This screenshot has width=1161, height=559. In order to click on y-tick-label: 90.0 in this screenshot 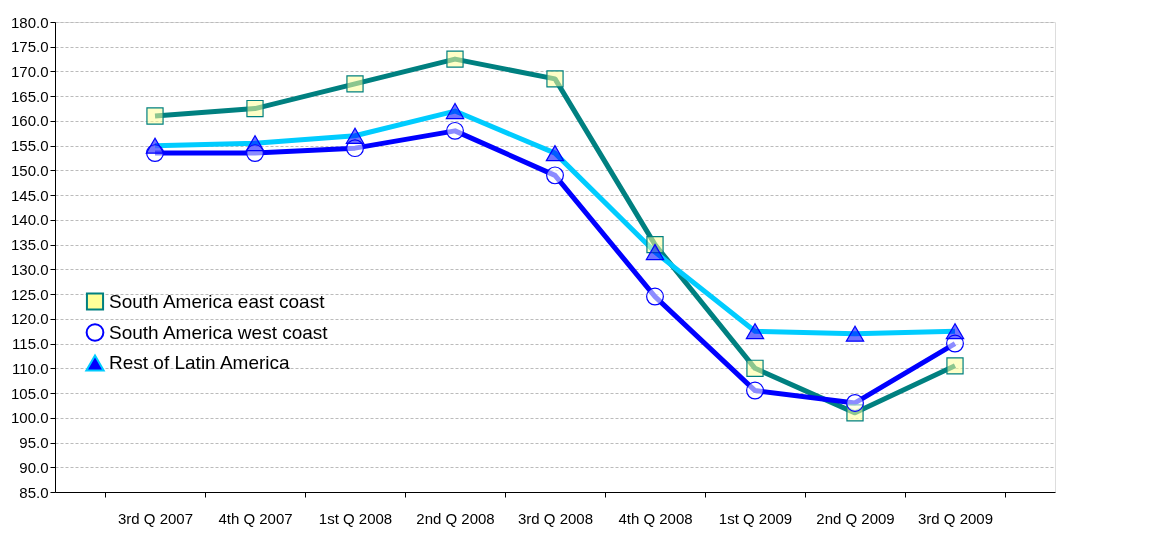, I will do `click(34, 467)`.